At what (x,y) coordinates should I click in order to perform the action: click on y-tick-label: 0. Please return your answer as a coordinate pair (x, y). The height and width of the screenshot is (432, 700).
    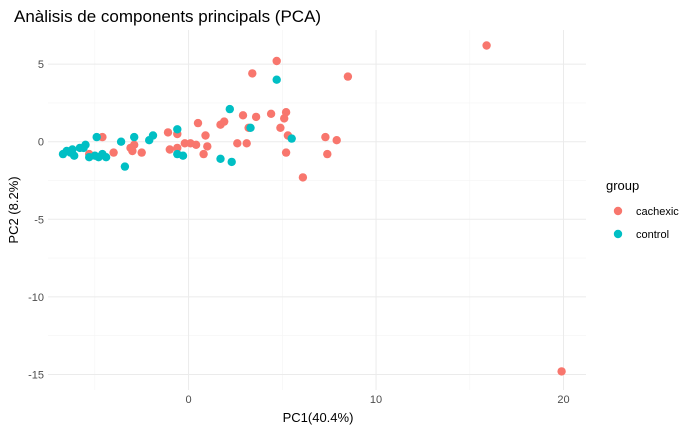
    Looking at the image, I should click on (41, 143).